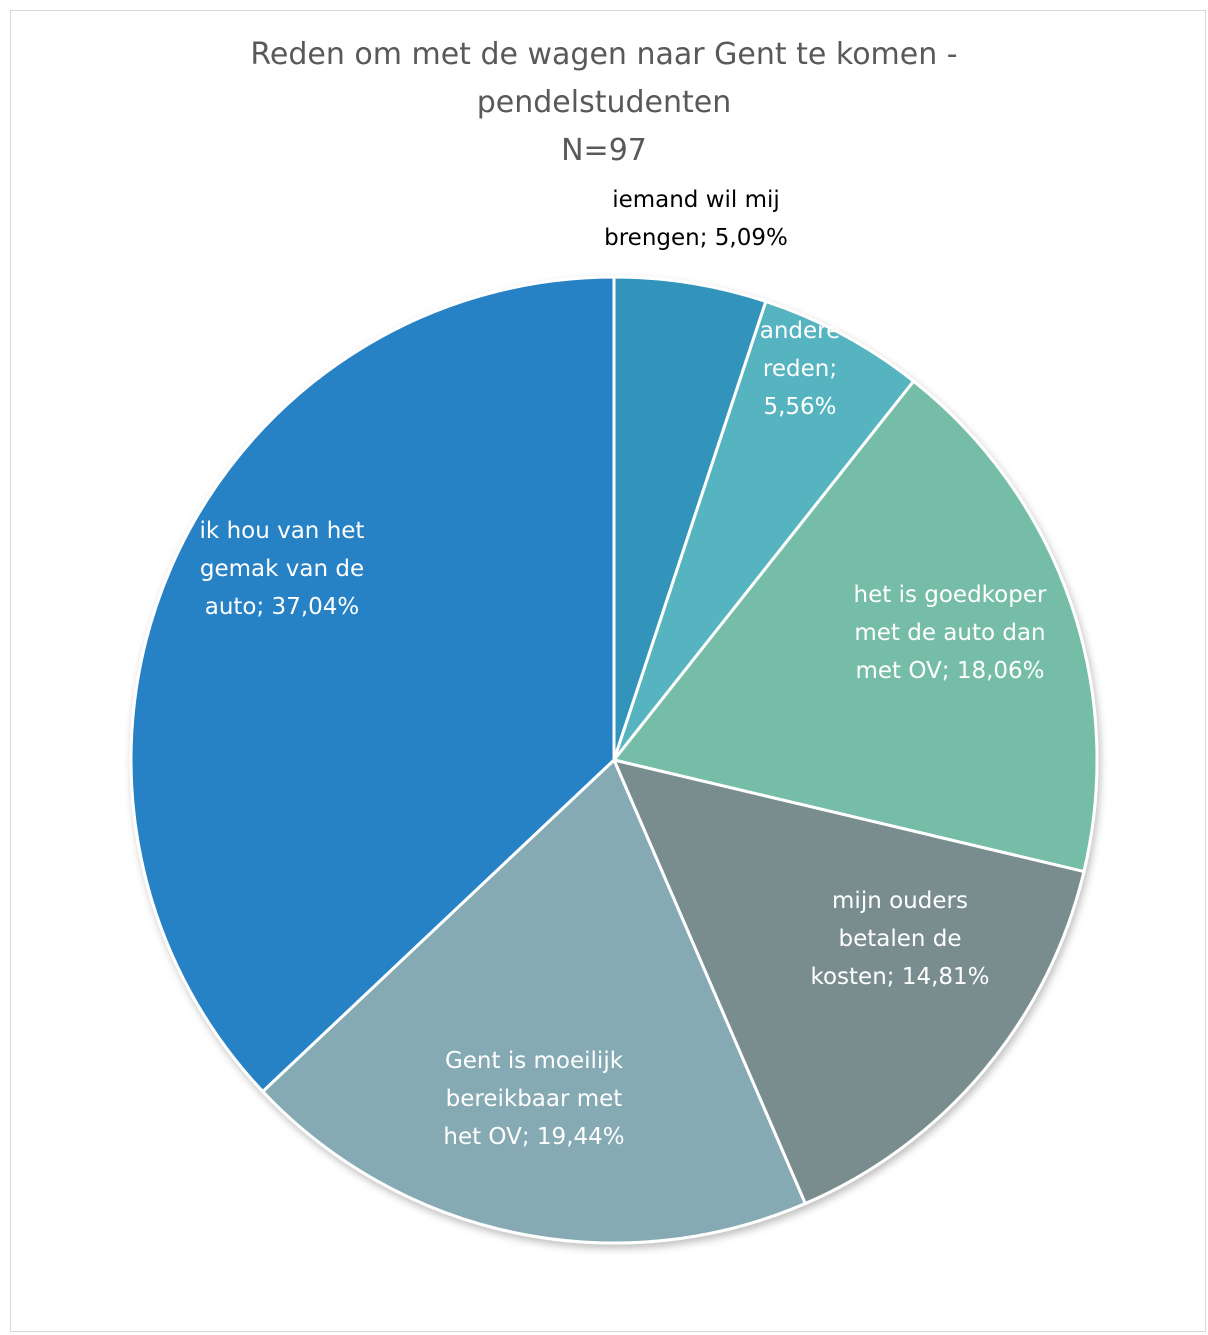  Describe the element at coordinates (282, 531) in the screenshot. I see `slice-label-line: ik hou van het` at that location.